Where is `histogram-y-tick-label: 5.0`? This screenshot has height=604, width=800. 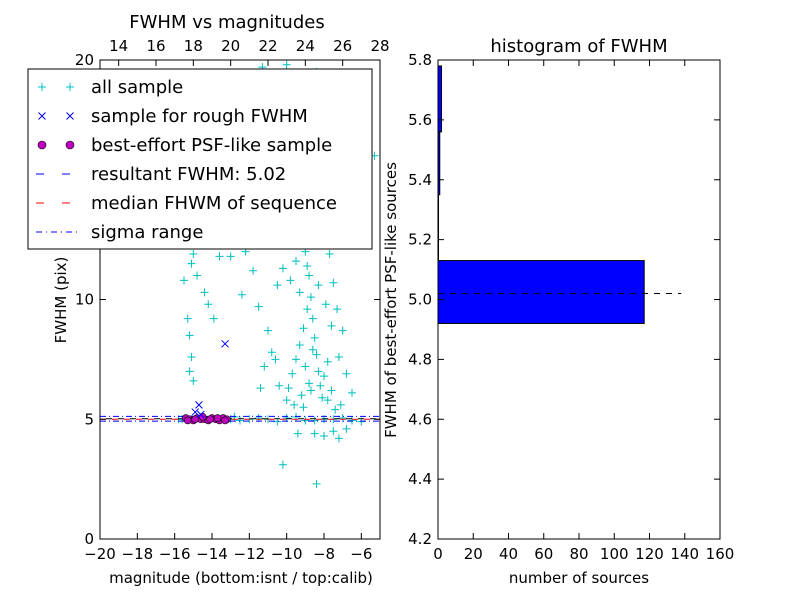
histogram-y-tick-label: 5.0 is located at coordinates (420, 300).